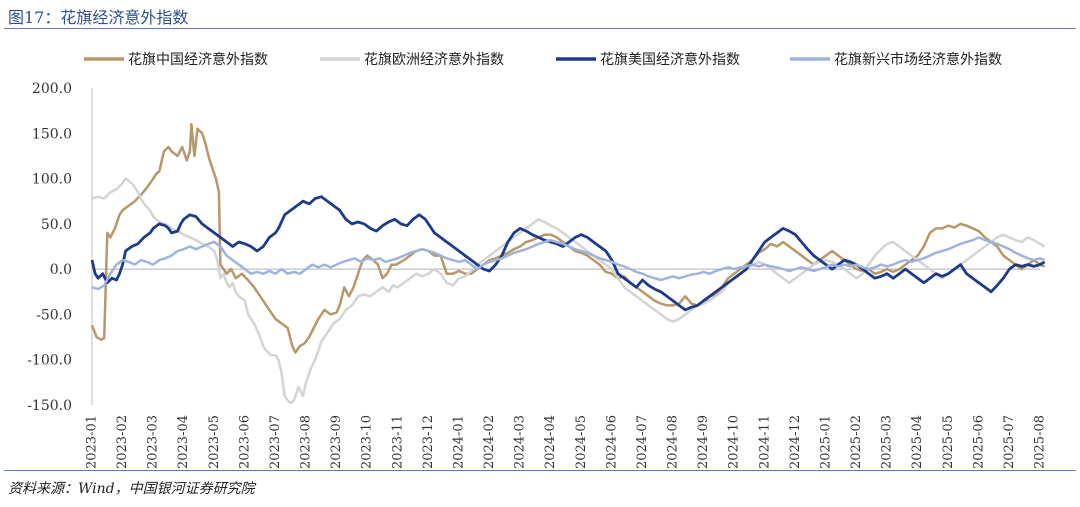  I want to click on figure-title: 图17：花旗经济意外指数, so click(98, 17).